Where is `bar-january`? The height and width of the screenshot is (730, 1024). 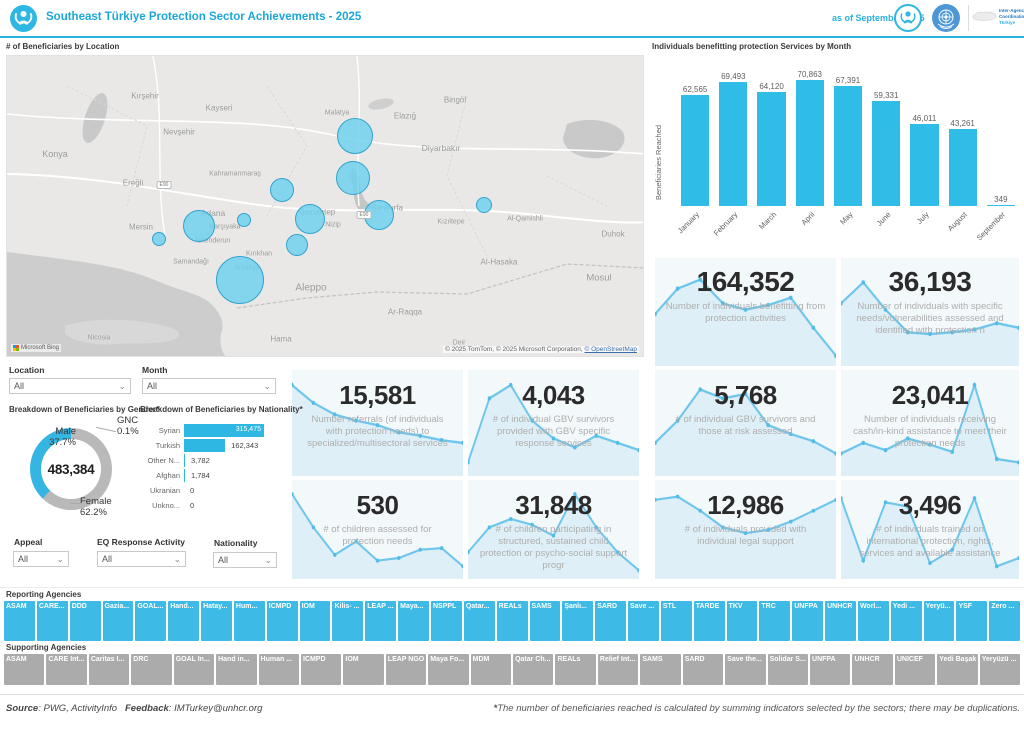 bar-january is located at coordinates (695, 150).